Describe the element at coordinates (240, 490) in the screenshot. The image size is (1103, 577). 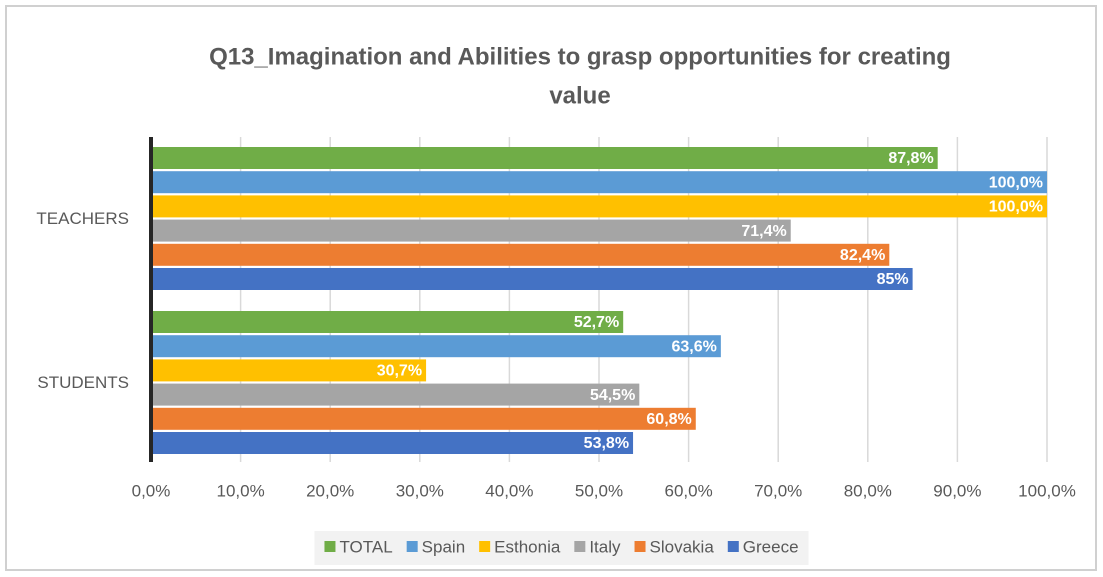
I see `x-tick-label: 10,0%` at that location.